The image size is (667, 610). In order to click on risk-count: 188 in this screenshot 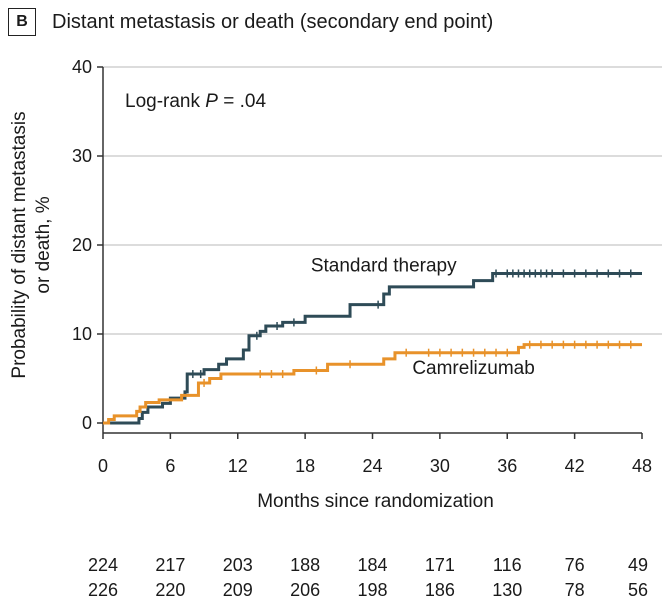, I will do `click(305, 565)`.